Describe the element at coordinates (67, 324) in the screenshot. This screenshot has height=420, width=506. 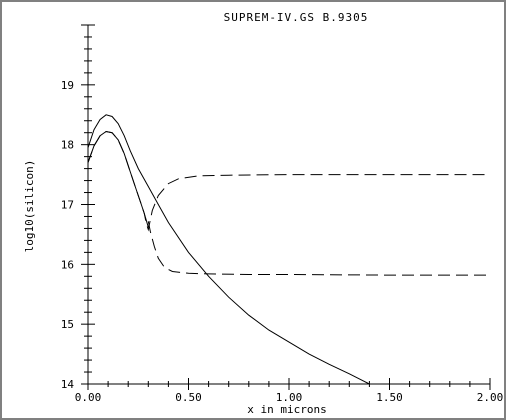
I see `y-tick-label: 15` at that location.